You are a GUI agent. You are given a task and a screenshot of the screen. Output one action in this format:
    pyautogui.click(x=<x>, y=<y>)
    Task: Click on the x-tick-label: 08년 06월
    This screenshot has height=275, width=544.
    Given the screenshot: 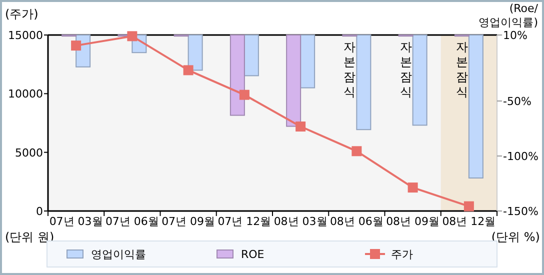 What is the action you would take?
    pyautogui.click(x=357, y=221)
    